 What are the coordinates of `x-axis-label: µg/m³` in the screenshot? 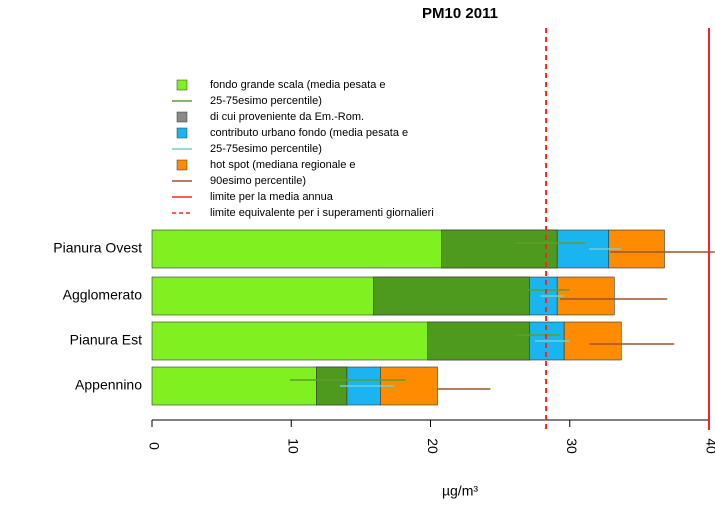 It's located at (460, 491).